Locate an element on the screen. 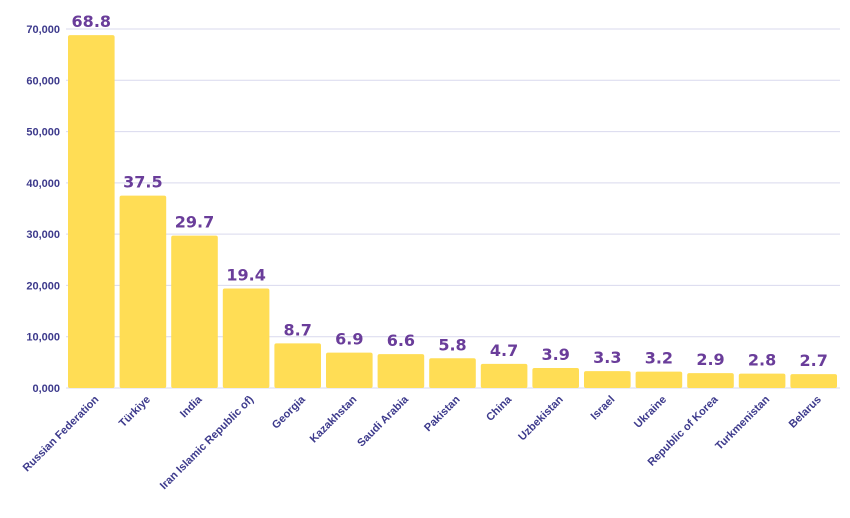  x-tick-label: Turkmenistan is located at coordinates (742, 422).